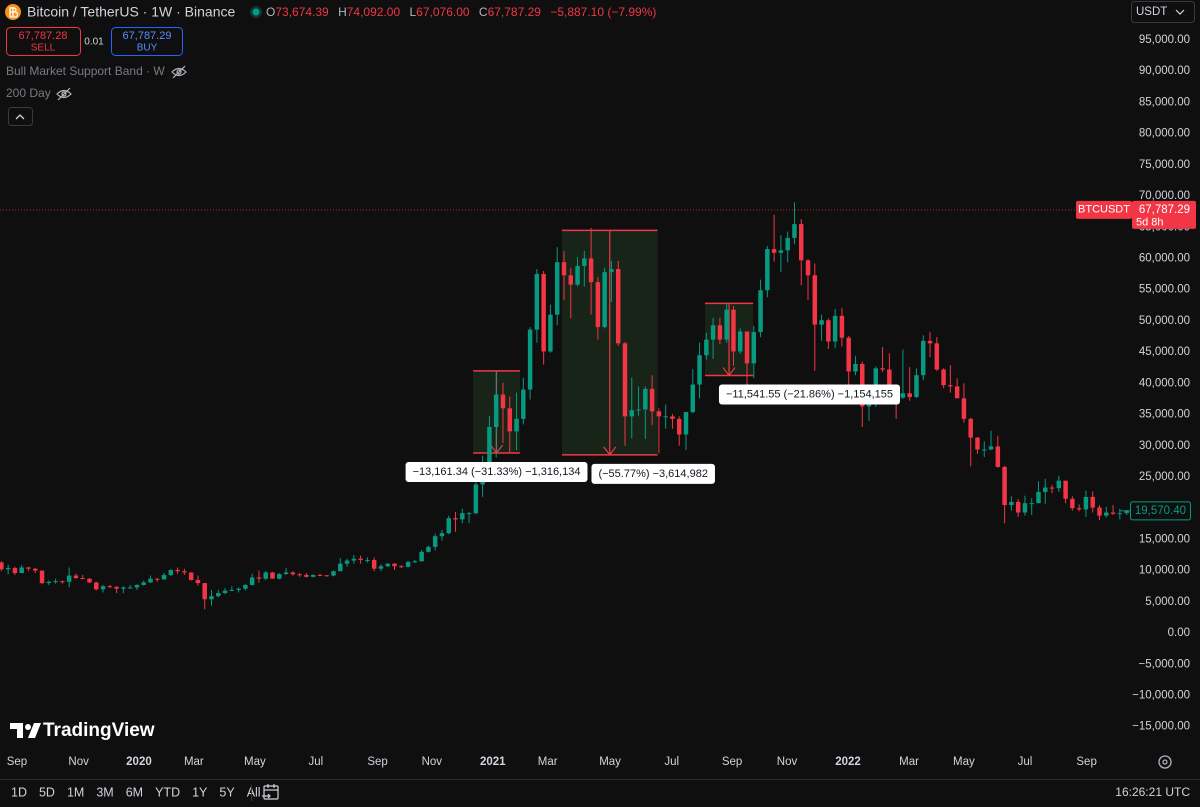  What do you see at coordinates (47, 792) in the screenshot?
I see `range-button: 5D` at bounding box center [47, 792].